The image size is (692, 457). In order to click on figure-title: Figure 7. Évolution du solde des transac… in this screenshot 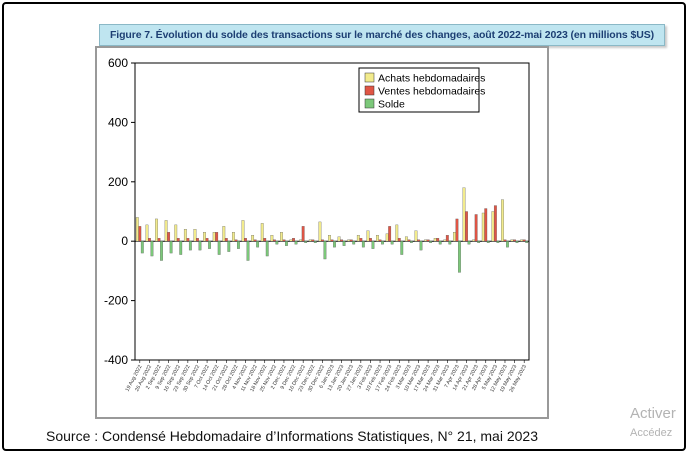, I will do `click(382, 35)`.